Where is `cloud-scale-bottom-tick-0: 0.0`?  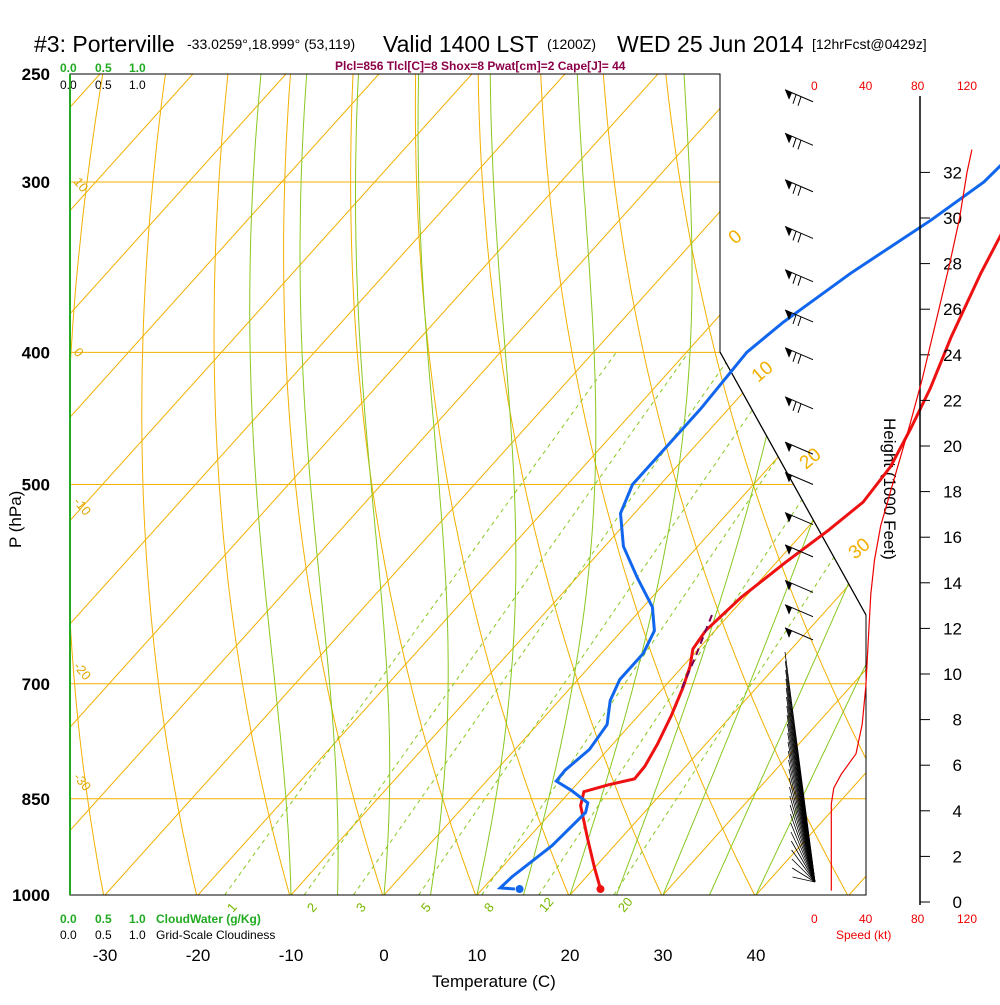
cloud-scale-bottom-tick-0: 0.0 is located at coordinates (68, 919).